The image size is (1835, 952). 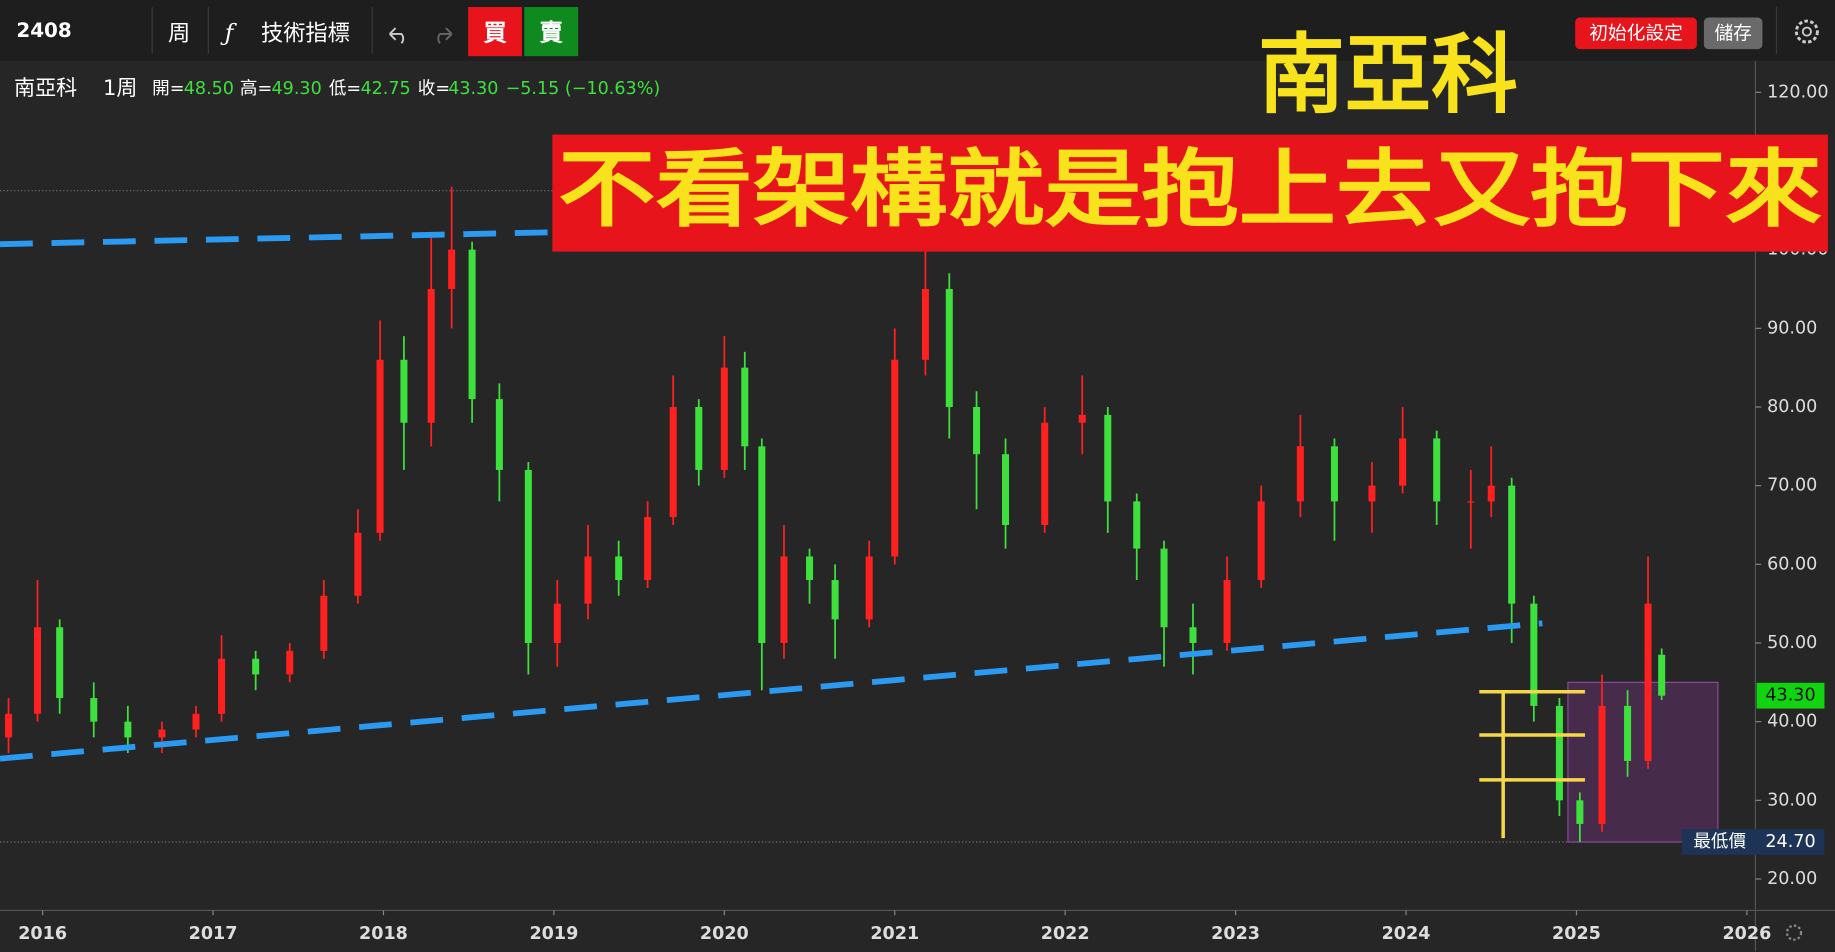 I want to click on legend-open-label: 開=, so click(x=168, y=89).